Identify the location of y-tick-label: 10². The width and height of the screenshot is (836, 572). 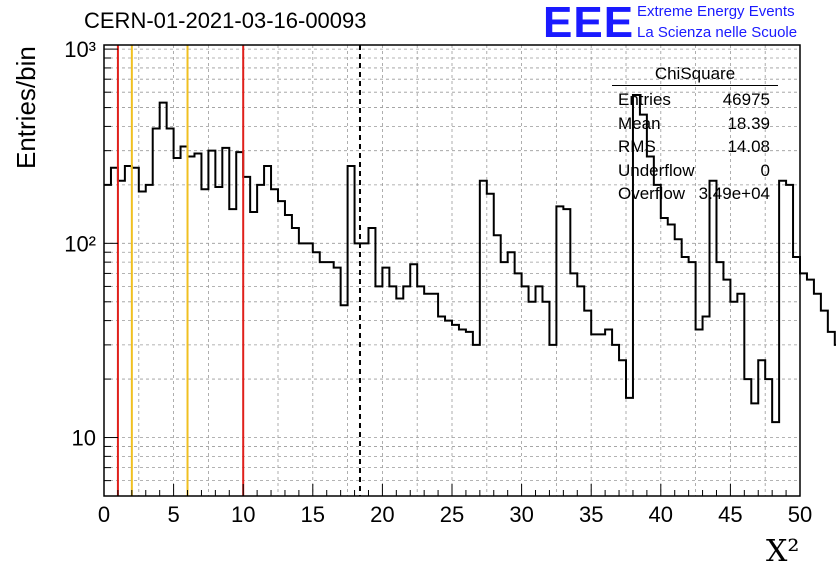
(80, 243).